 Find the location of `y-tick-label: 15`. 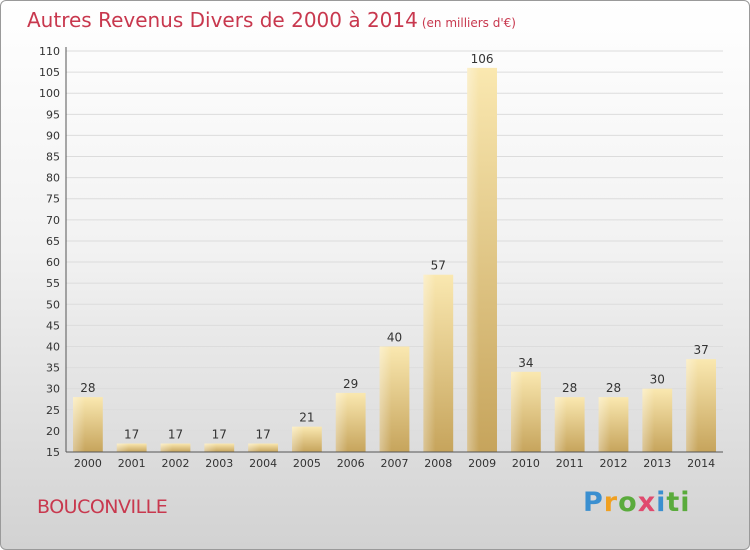

y-tick-label: 15 is located at coordinates (53, 452).